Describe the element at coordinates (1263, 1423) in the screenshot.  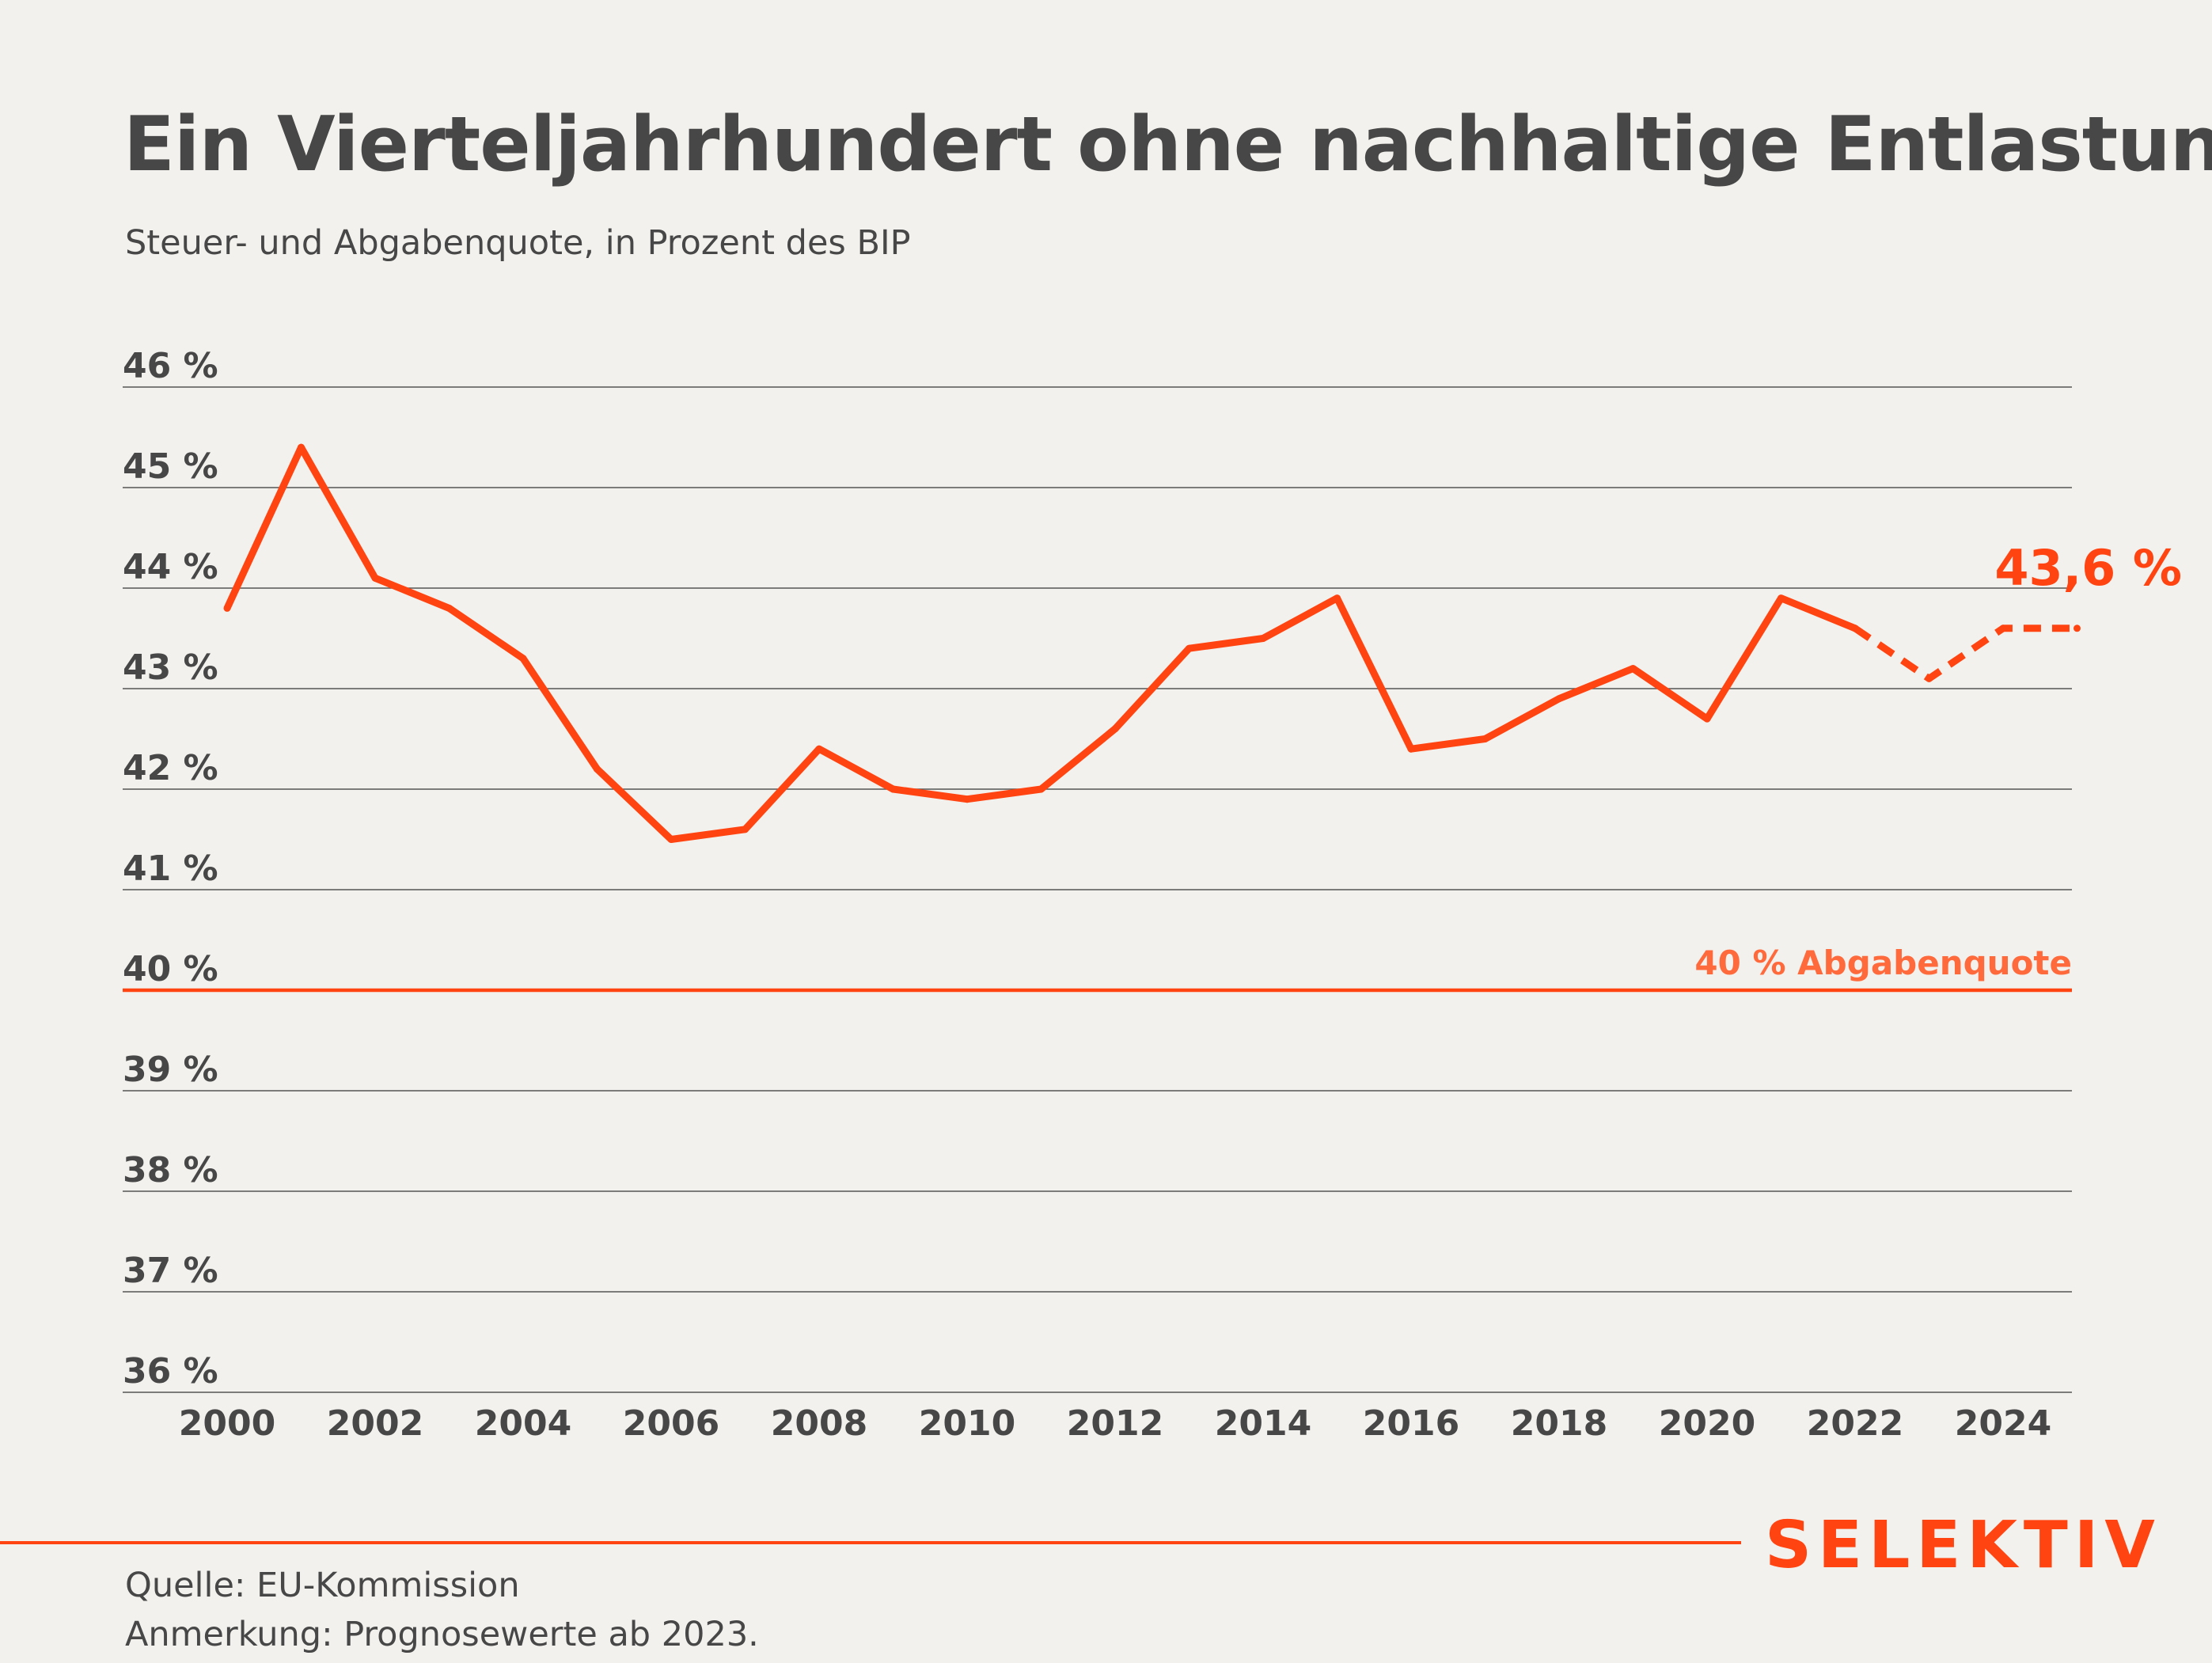
I see `x-tick-label: 2014` at that location.